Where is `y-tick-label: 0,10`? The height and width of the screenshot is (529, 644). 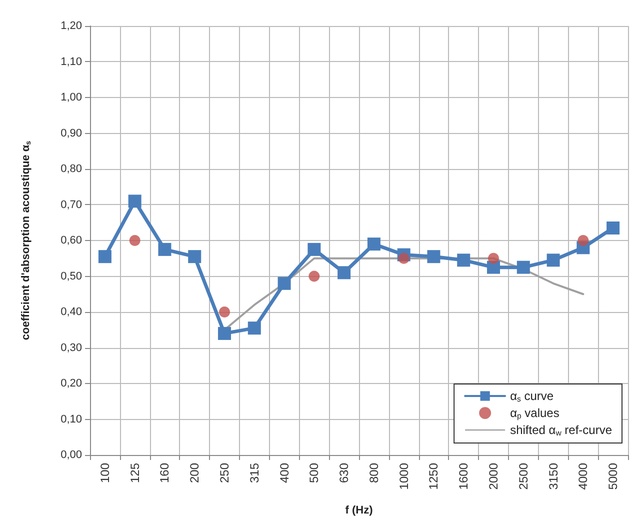 y-tick-label: 0,10 is located at coordinates (71, 419).